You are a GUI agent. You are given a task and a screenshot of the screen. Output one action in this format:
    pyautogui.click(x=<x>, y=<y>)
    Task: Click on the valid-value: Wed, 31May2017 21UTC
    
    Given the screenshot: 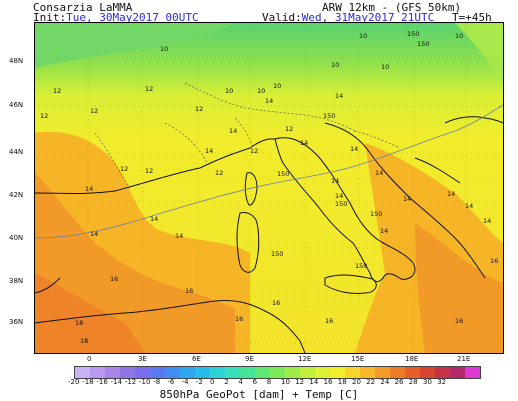 What is the action you would take?
    pyautogui.click(x=368, y=17)
    